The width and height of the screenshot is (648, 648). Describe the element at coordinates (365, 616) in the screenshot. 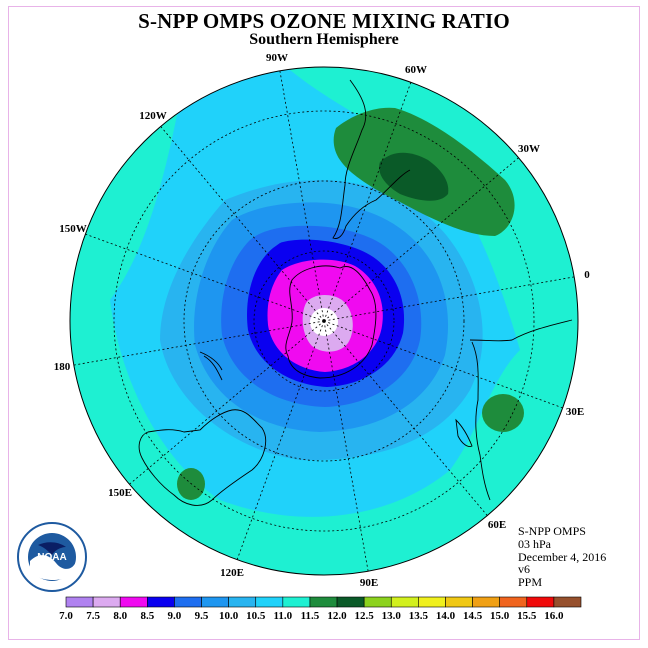

I see `colorbar-label: 12.5` at that location.